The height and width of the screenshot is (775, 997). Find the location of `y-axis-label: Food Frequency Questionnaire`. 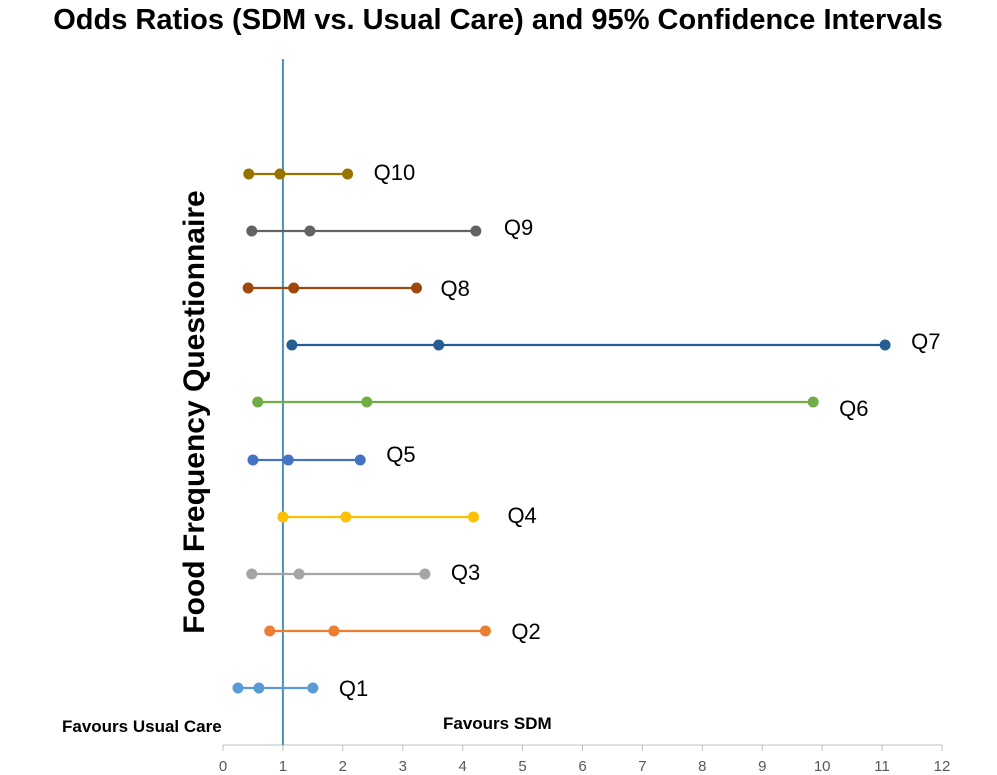

y-axis-label: Food Frequency Questionnaire is located at coordinates (194, 411).